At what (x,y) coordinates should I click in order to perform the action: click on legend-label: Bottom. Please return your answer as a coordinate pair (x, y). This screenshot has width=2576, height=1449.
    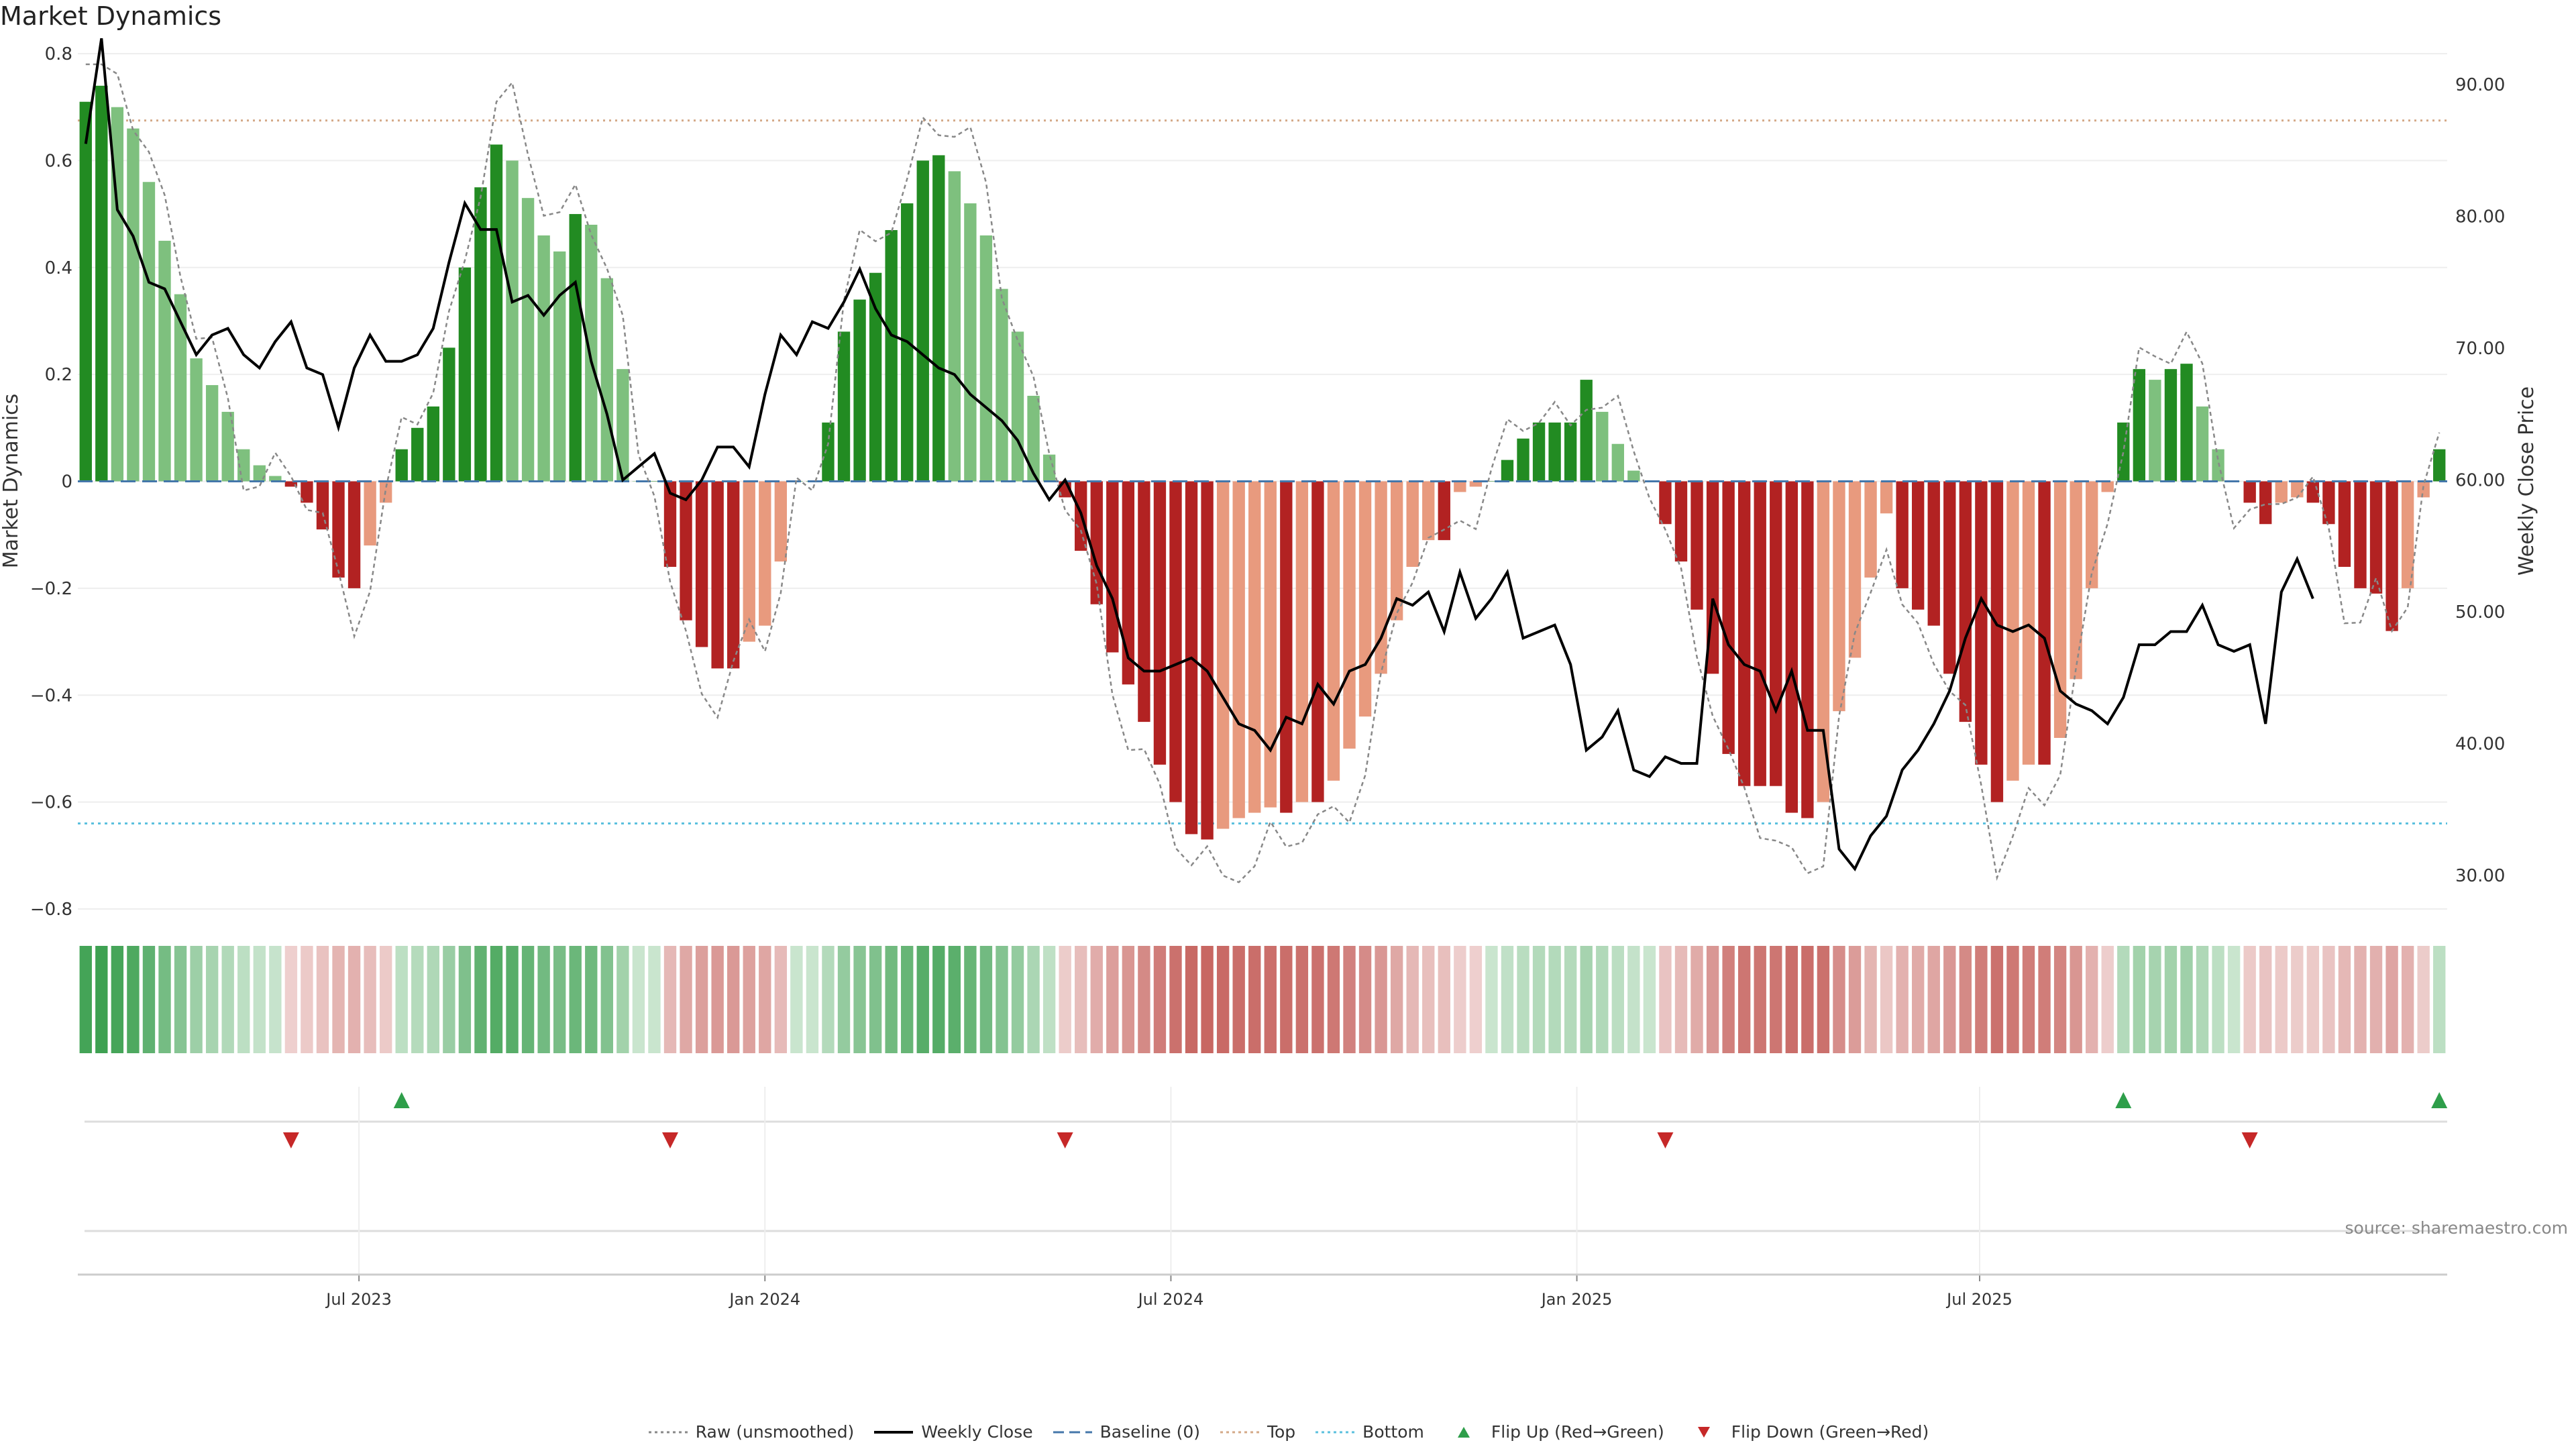
    Looking at the image, I should click on (1393, 1432).